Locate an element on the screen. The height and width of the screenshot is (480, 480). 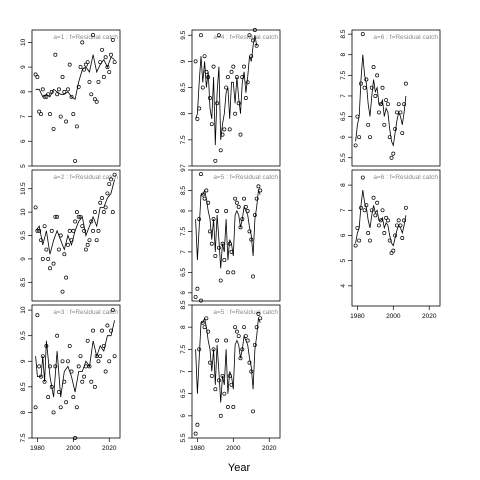
y-tick-label: 6.5 is located at coordinates (183, 393).